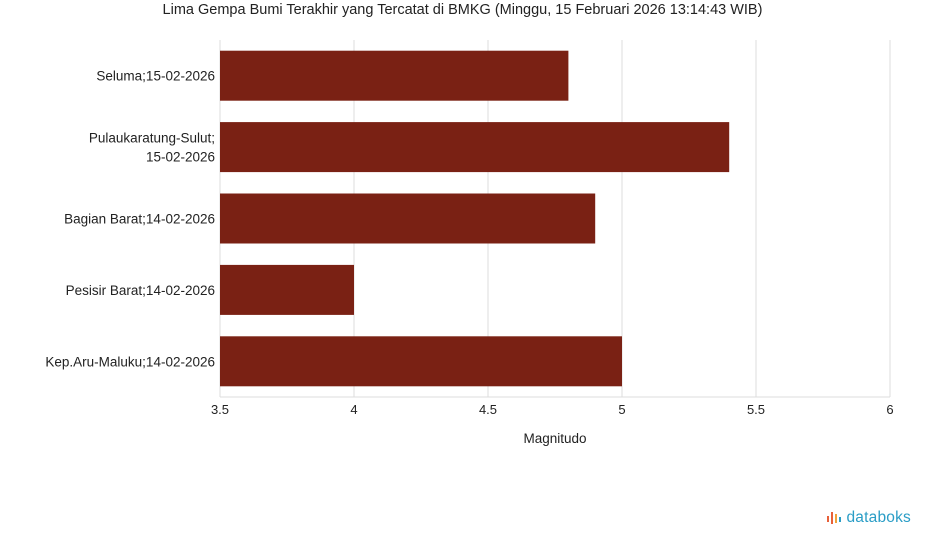  What do you see at coordinates (155, 76) in the screenshot?
I see `category-label: Seluma;15-02-2026` at bounding box center [155, 76].